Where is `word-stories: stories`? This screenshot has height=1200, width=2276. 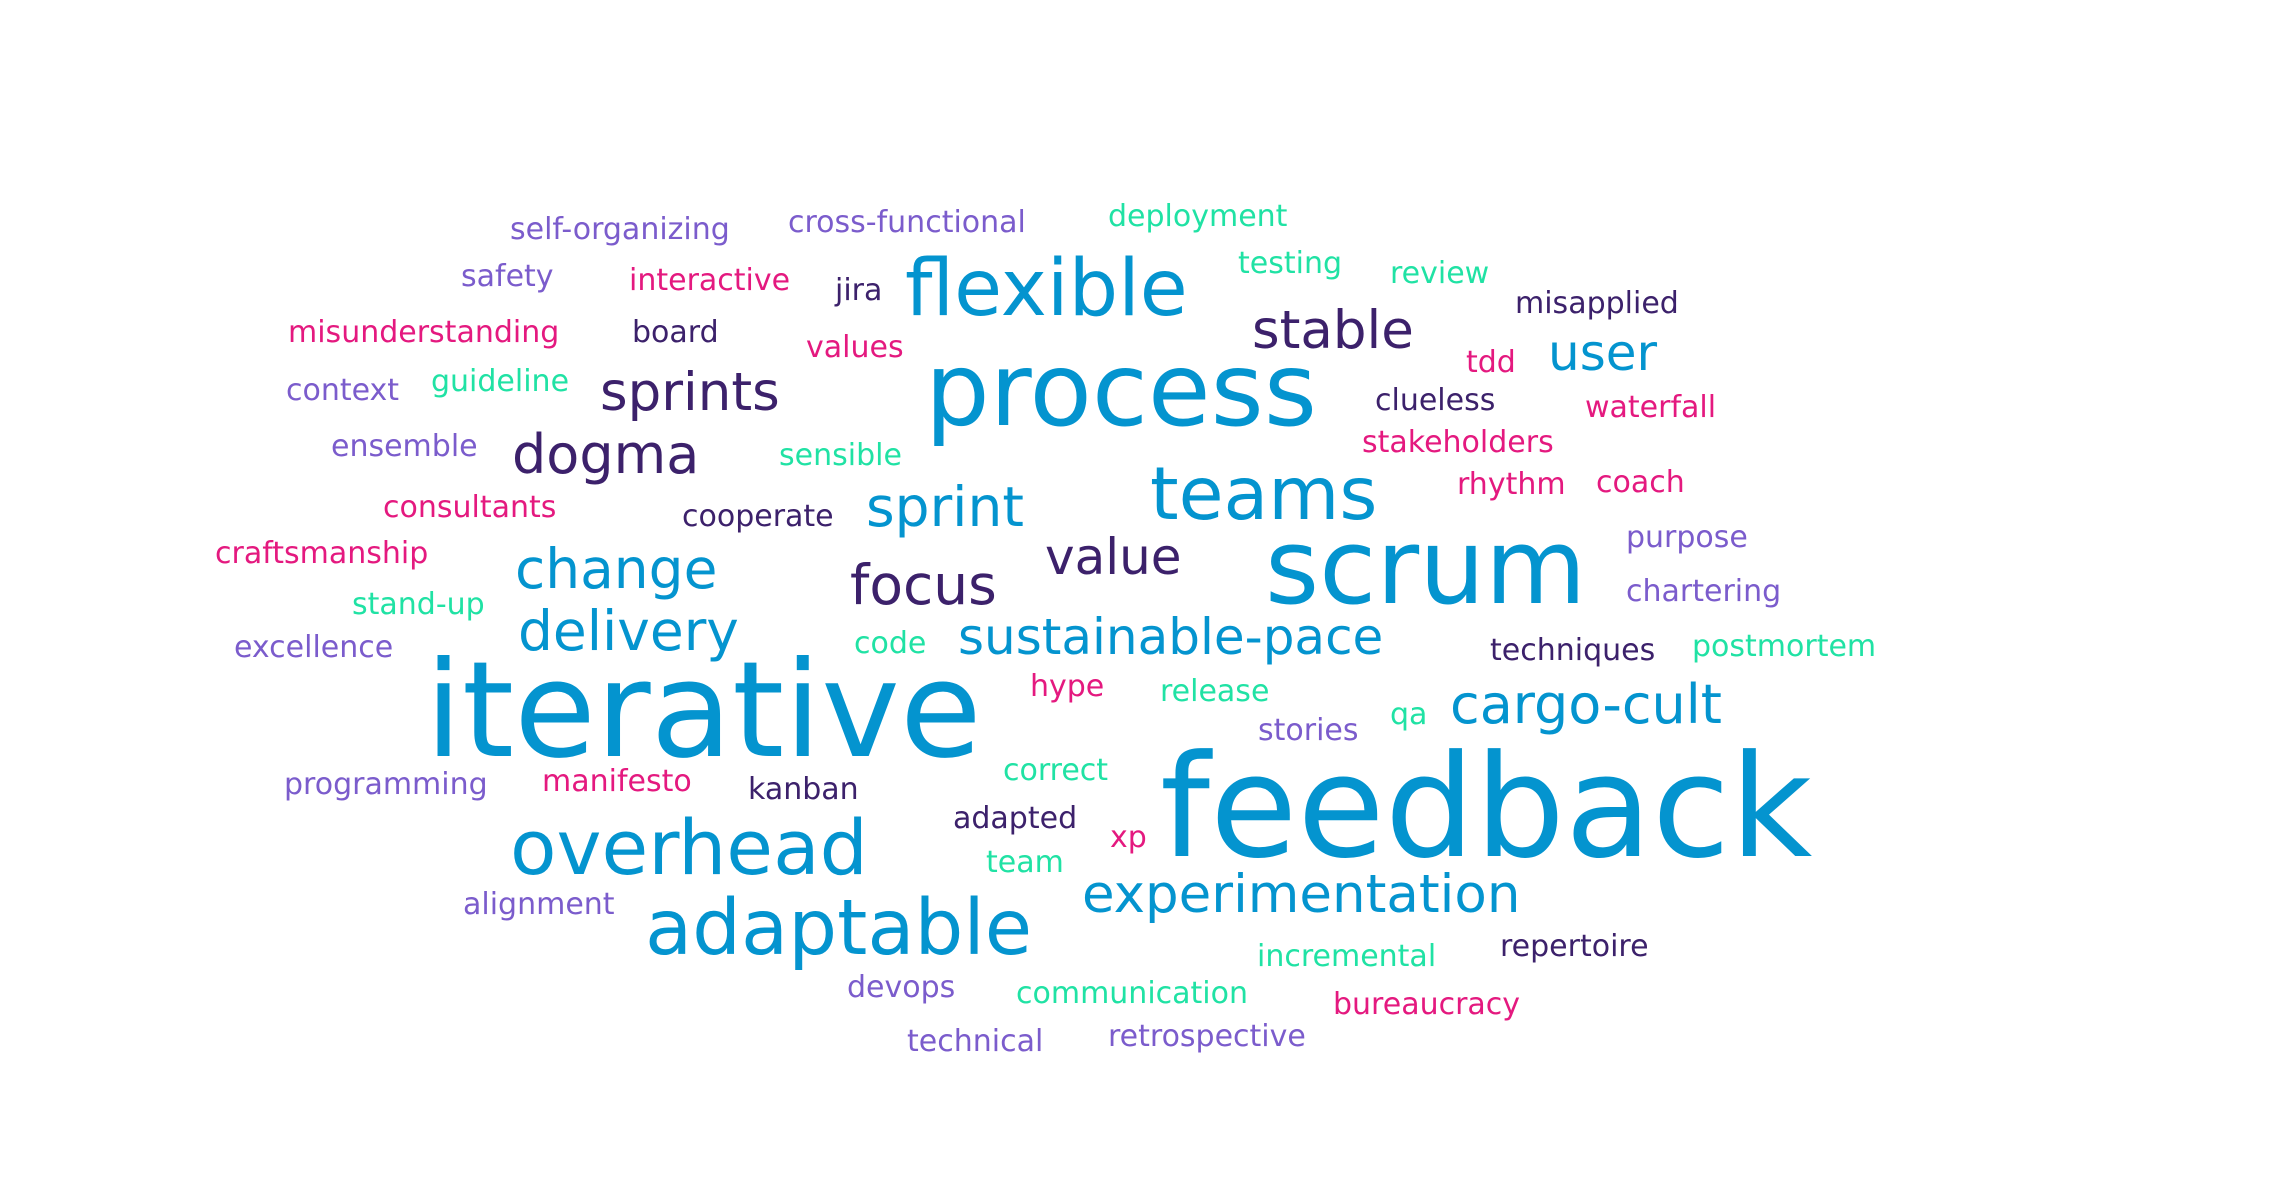
word-stories: stories is located at coordinates (1308, 730).